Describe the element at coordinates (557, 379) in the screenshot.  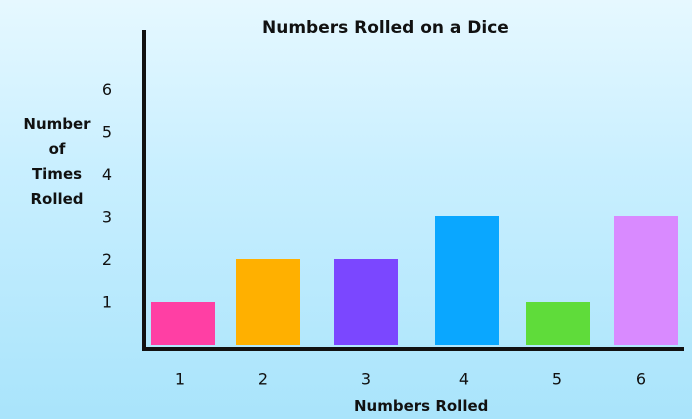
I see `x-tick-label: 5` at that location.